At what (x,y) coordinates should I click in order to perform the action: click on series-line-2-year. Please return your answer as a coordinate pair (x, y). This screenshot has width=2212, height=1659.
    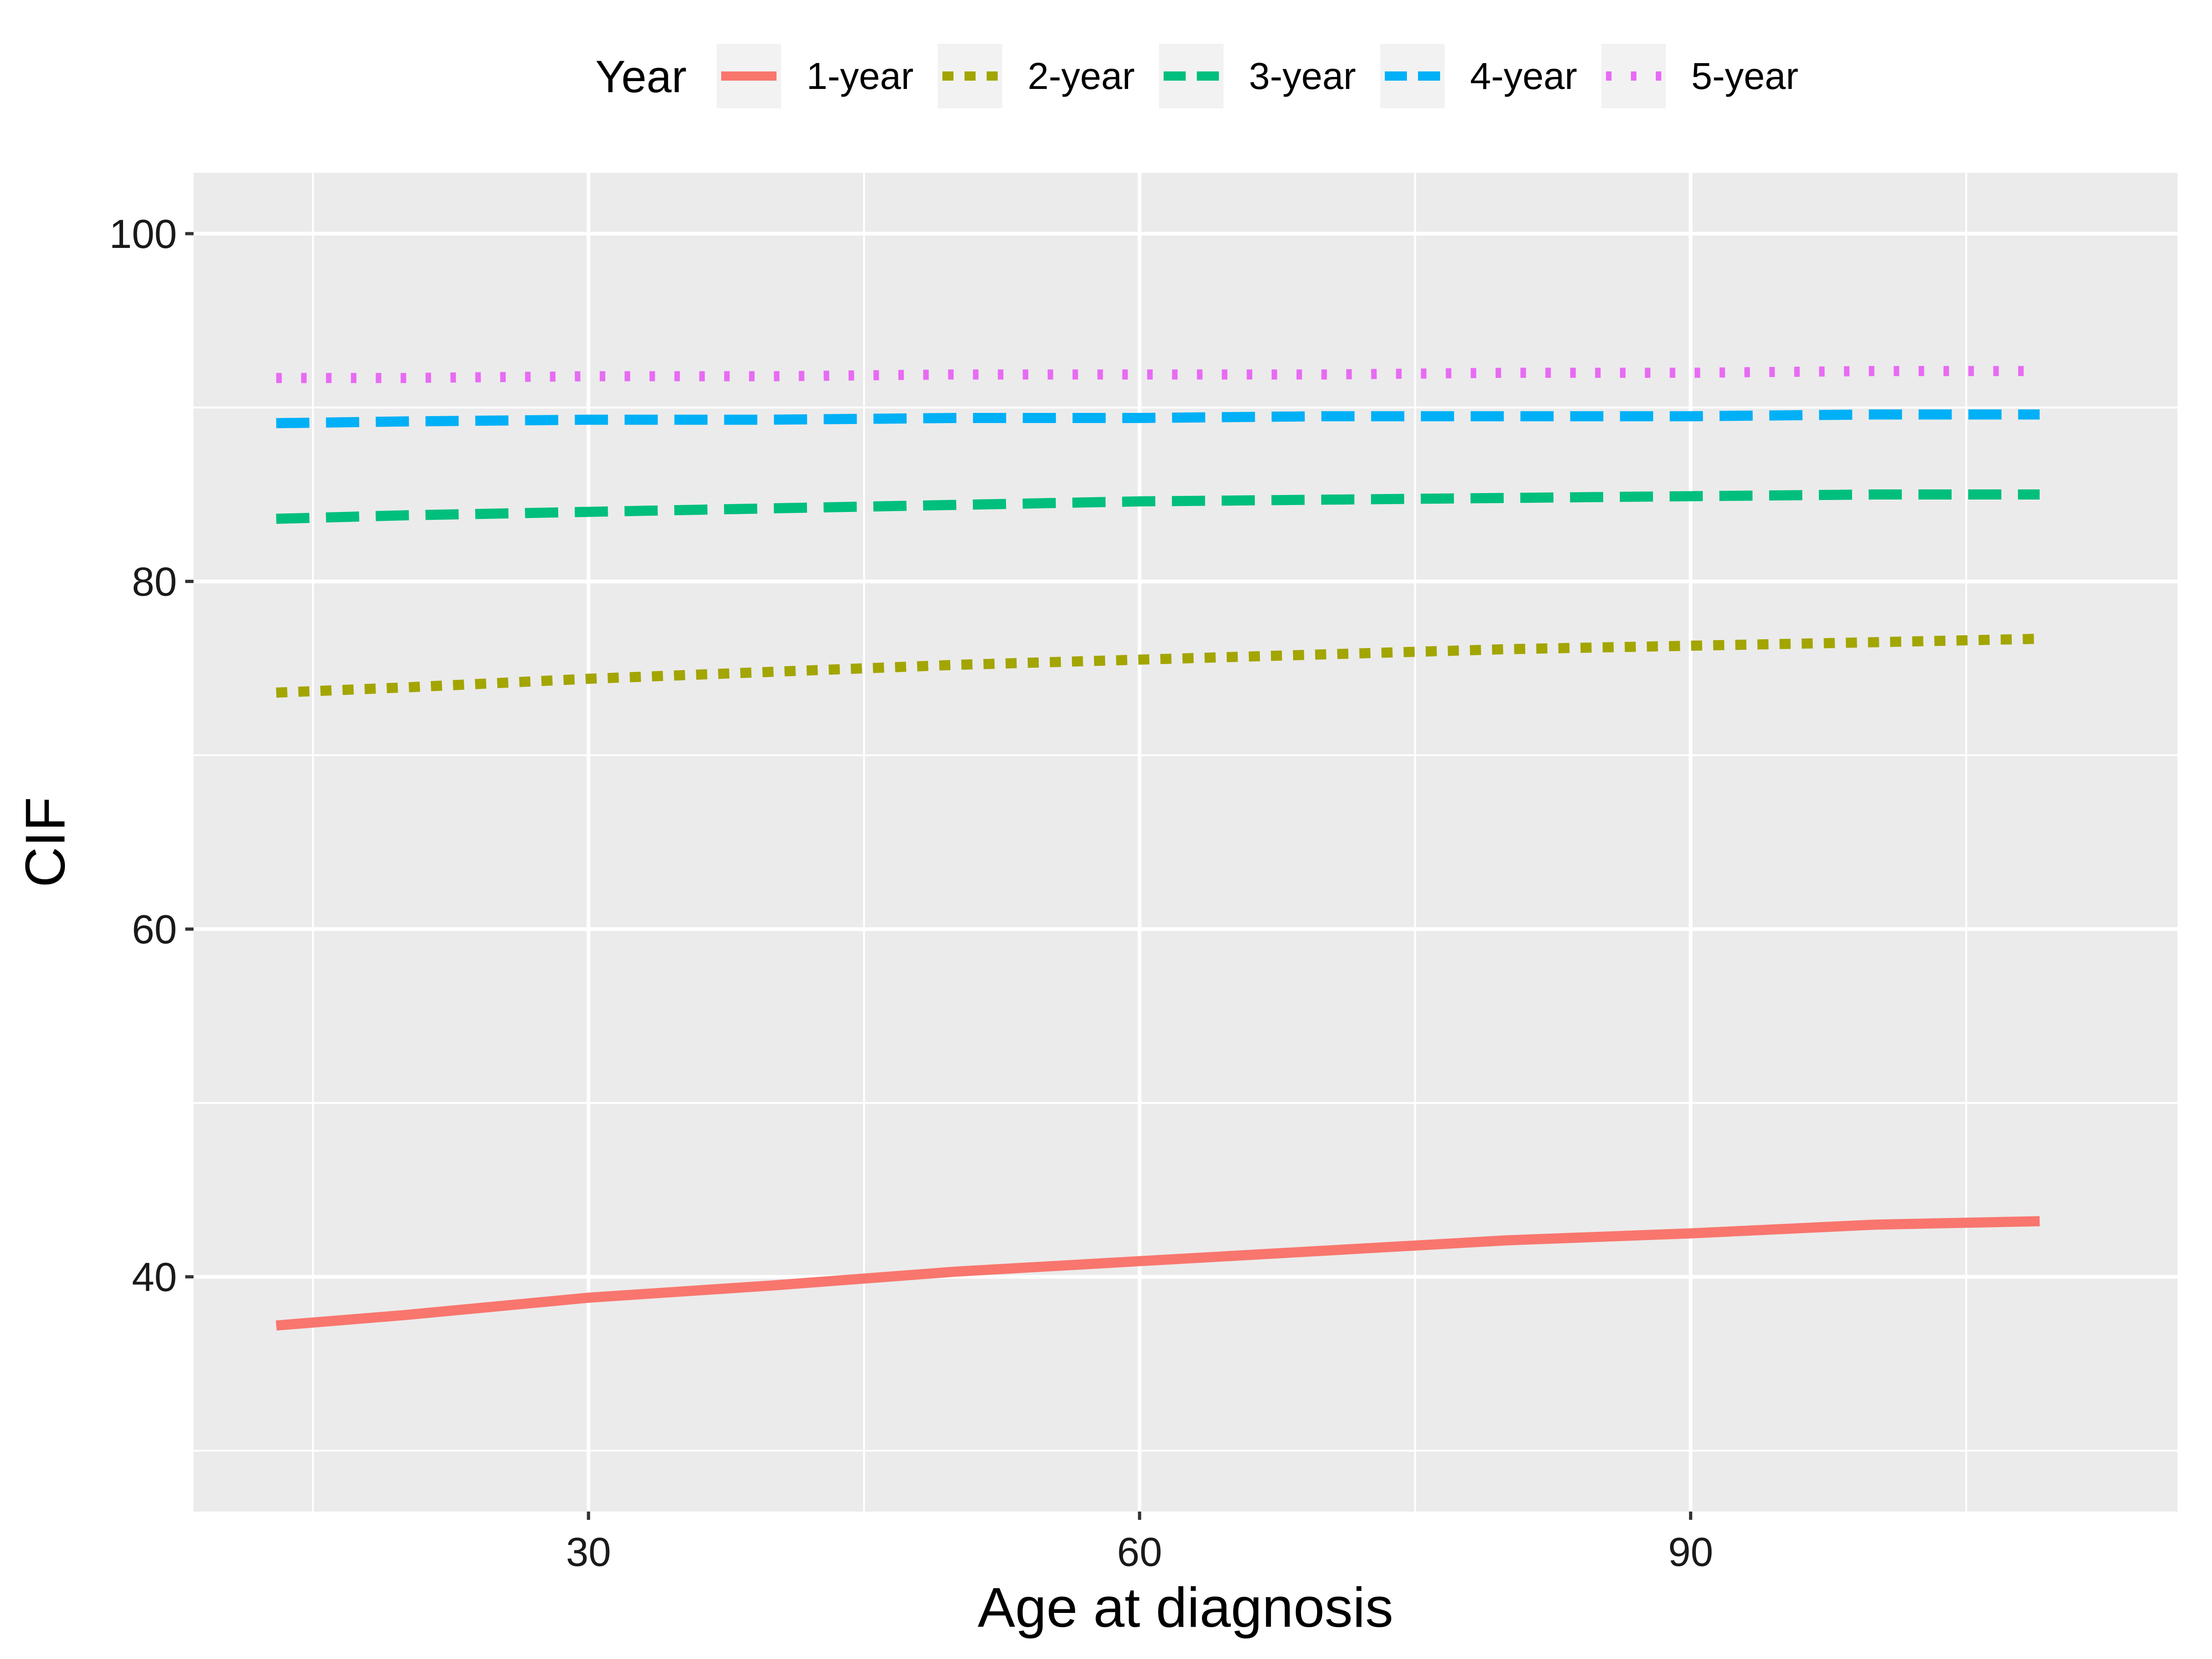
    Looking at the image, I should click on (1158, 666).